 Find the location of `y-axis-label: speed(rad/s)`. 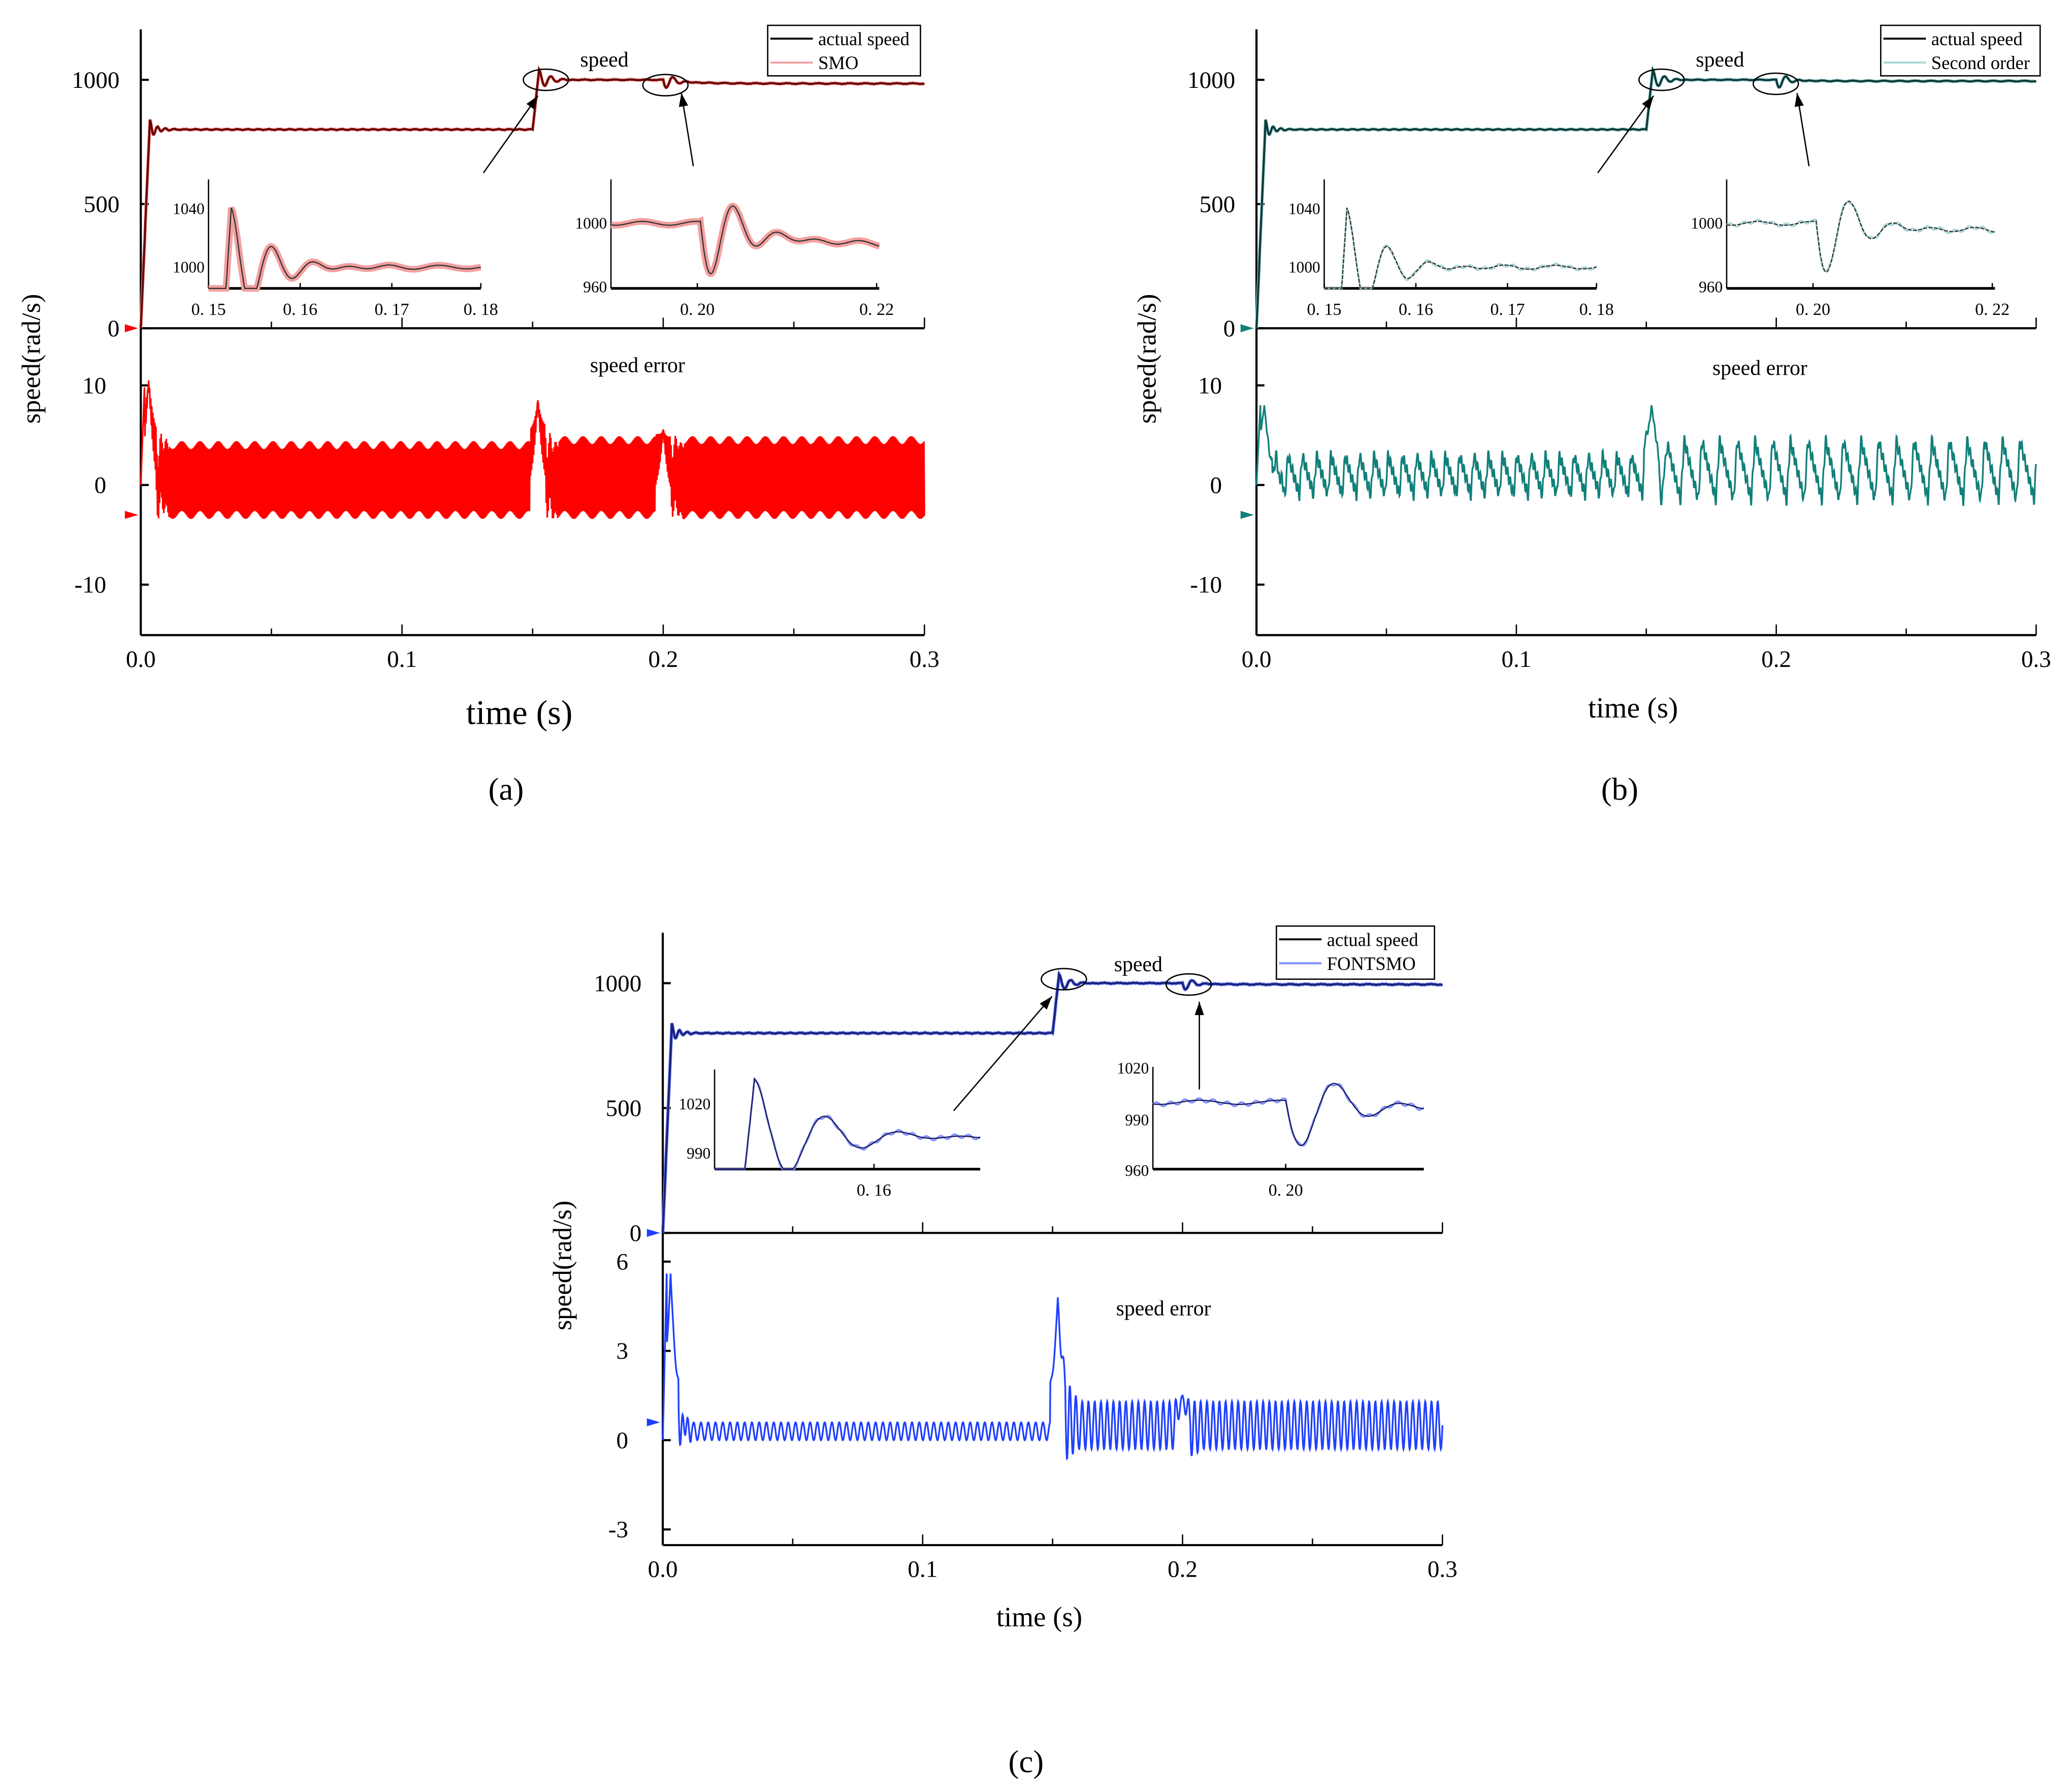

y-axis-label: speed(rad/s) is located at coordinates (31, 359).